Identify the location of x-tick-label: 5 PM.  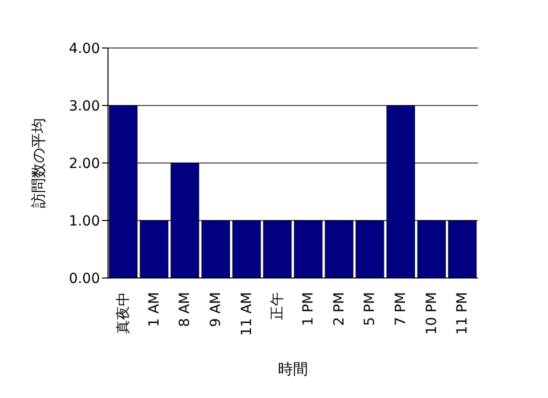
(370, 309).